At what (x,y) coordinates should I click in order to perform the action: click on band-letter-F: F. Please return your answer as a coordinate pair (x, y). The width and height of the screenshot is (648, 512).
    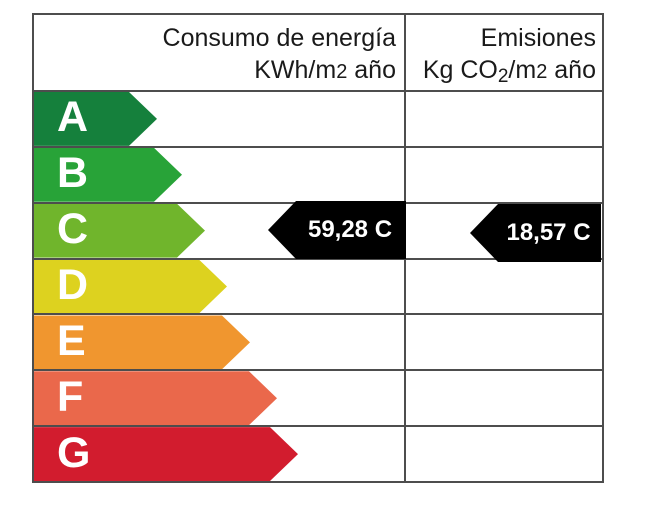
    Looking at the image, I should click on (70, 396).